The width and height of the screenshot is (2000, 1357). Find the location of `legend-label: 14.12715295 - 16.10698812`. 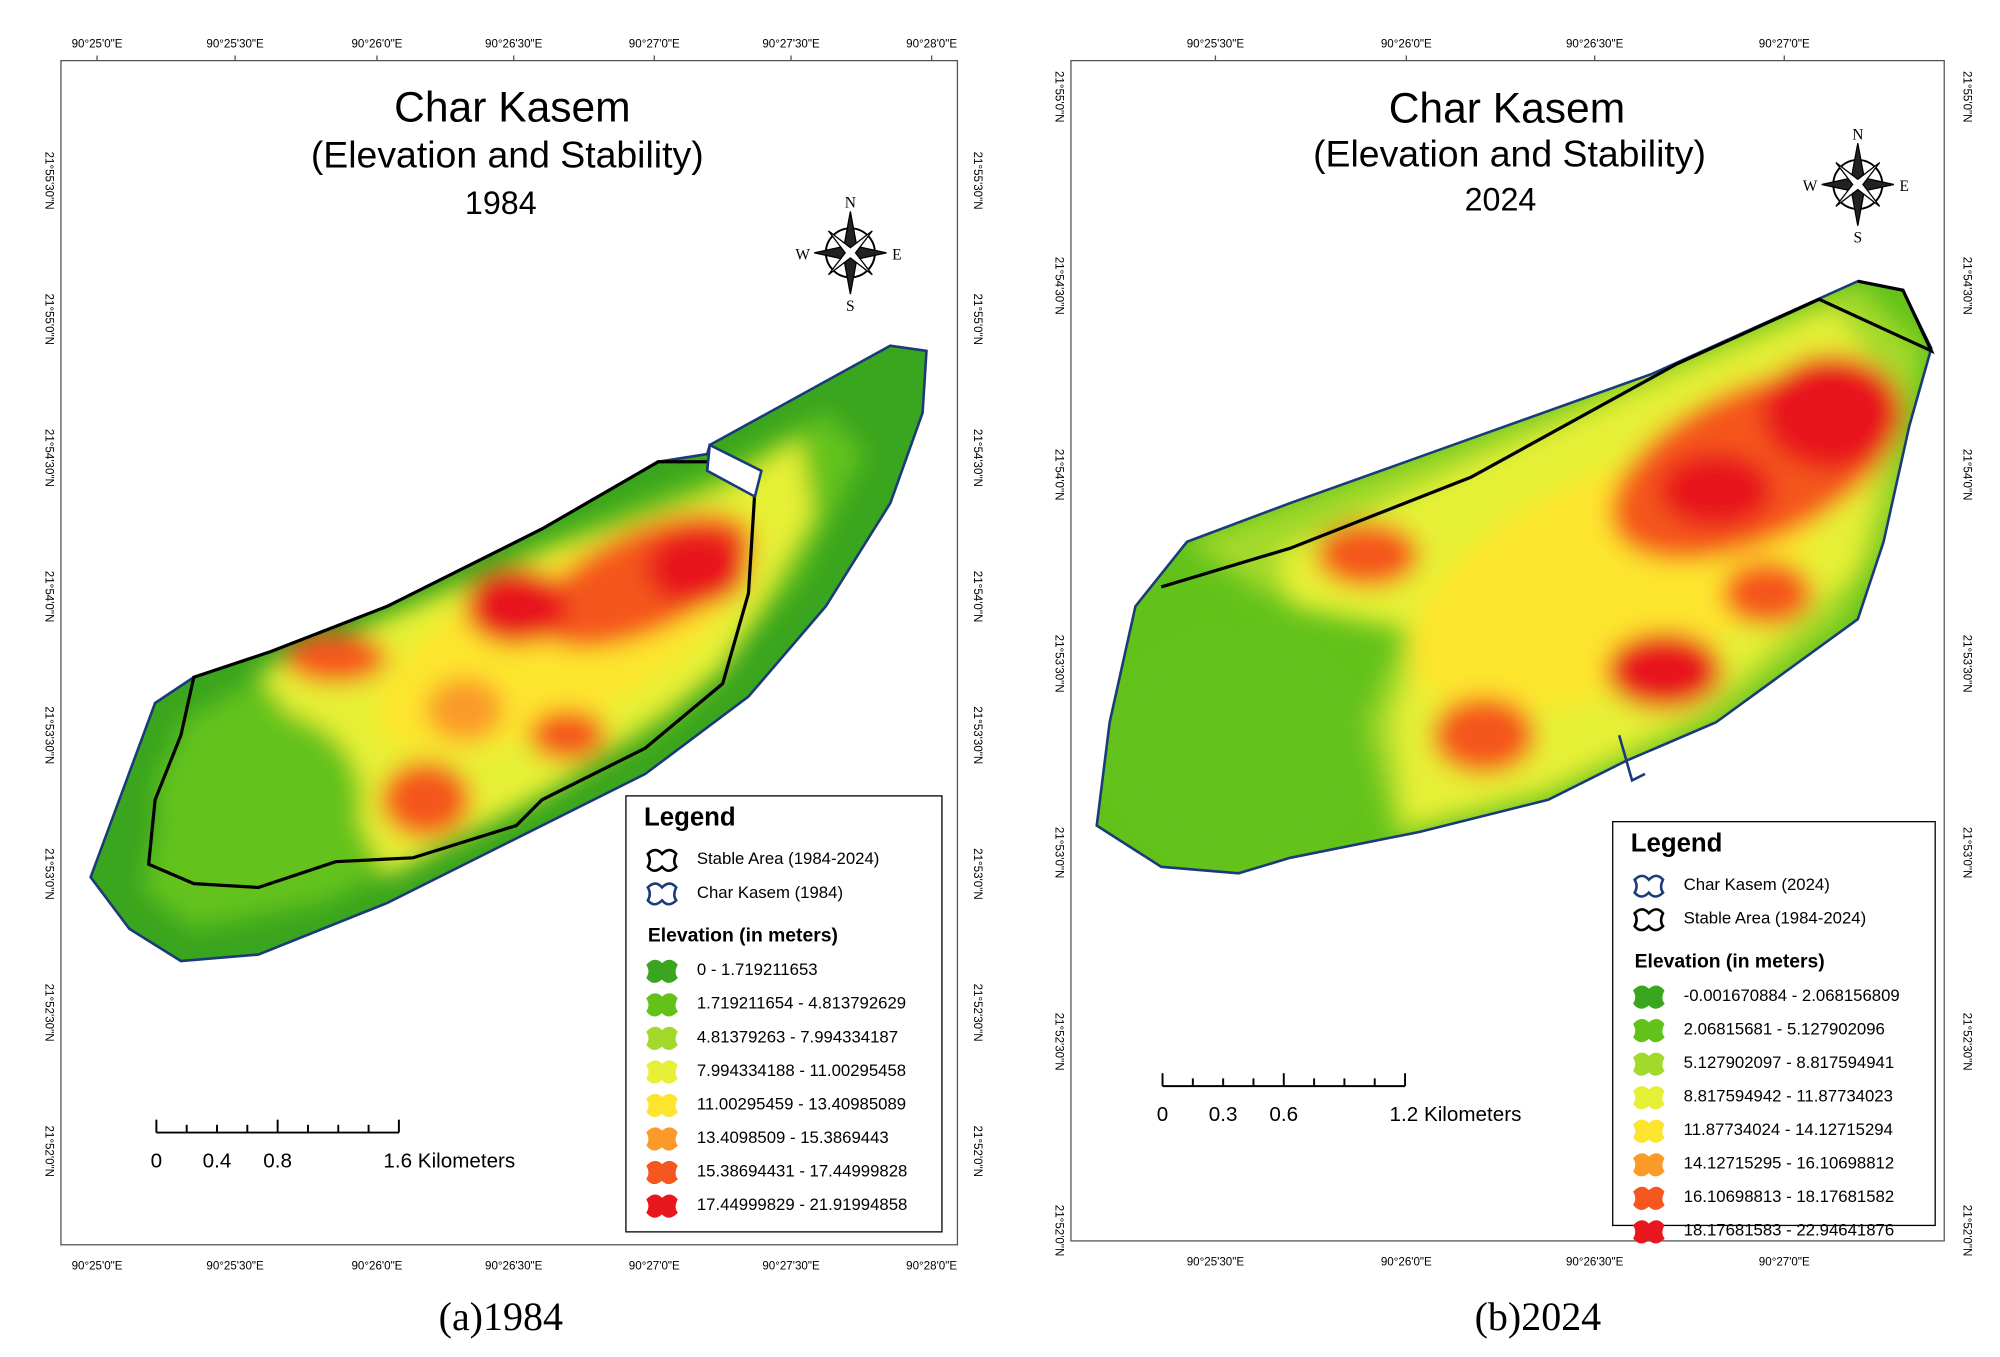

legend-label: 14.12715295 - 16.10698812 is located at coordinates (1789, 1163).